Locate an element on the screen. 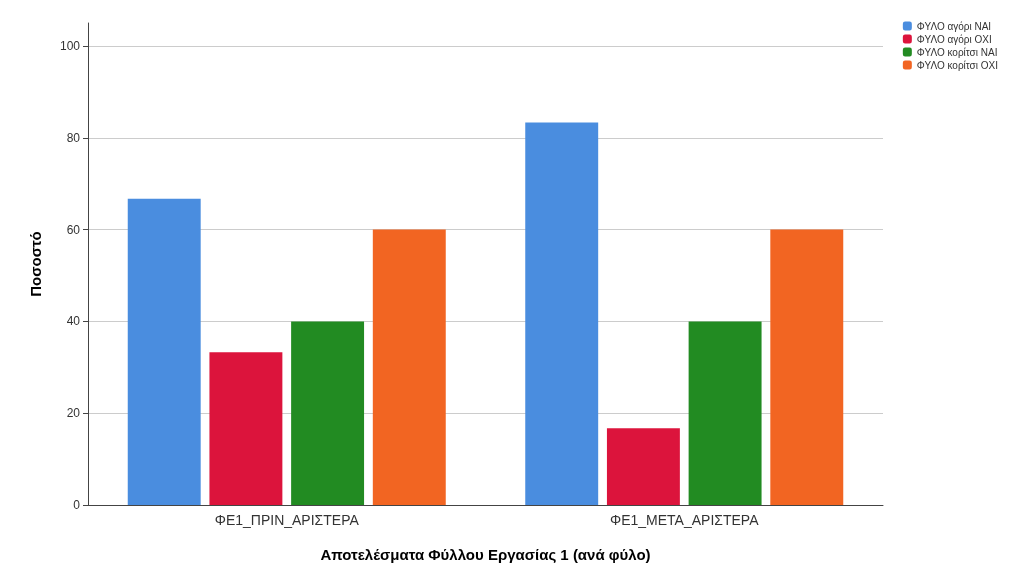  y-tick-label: 80 is located at coordinates (73, 137).